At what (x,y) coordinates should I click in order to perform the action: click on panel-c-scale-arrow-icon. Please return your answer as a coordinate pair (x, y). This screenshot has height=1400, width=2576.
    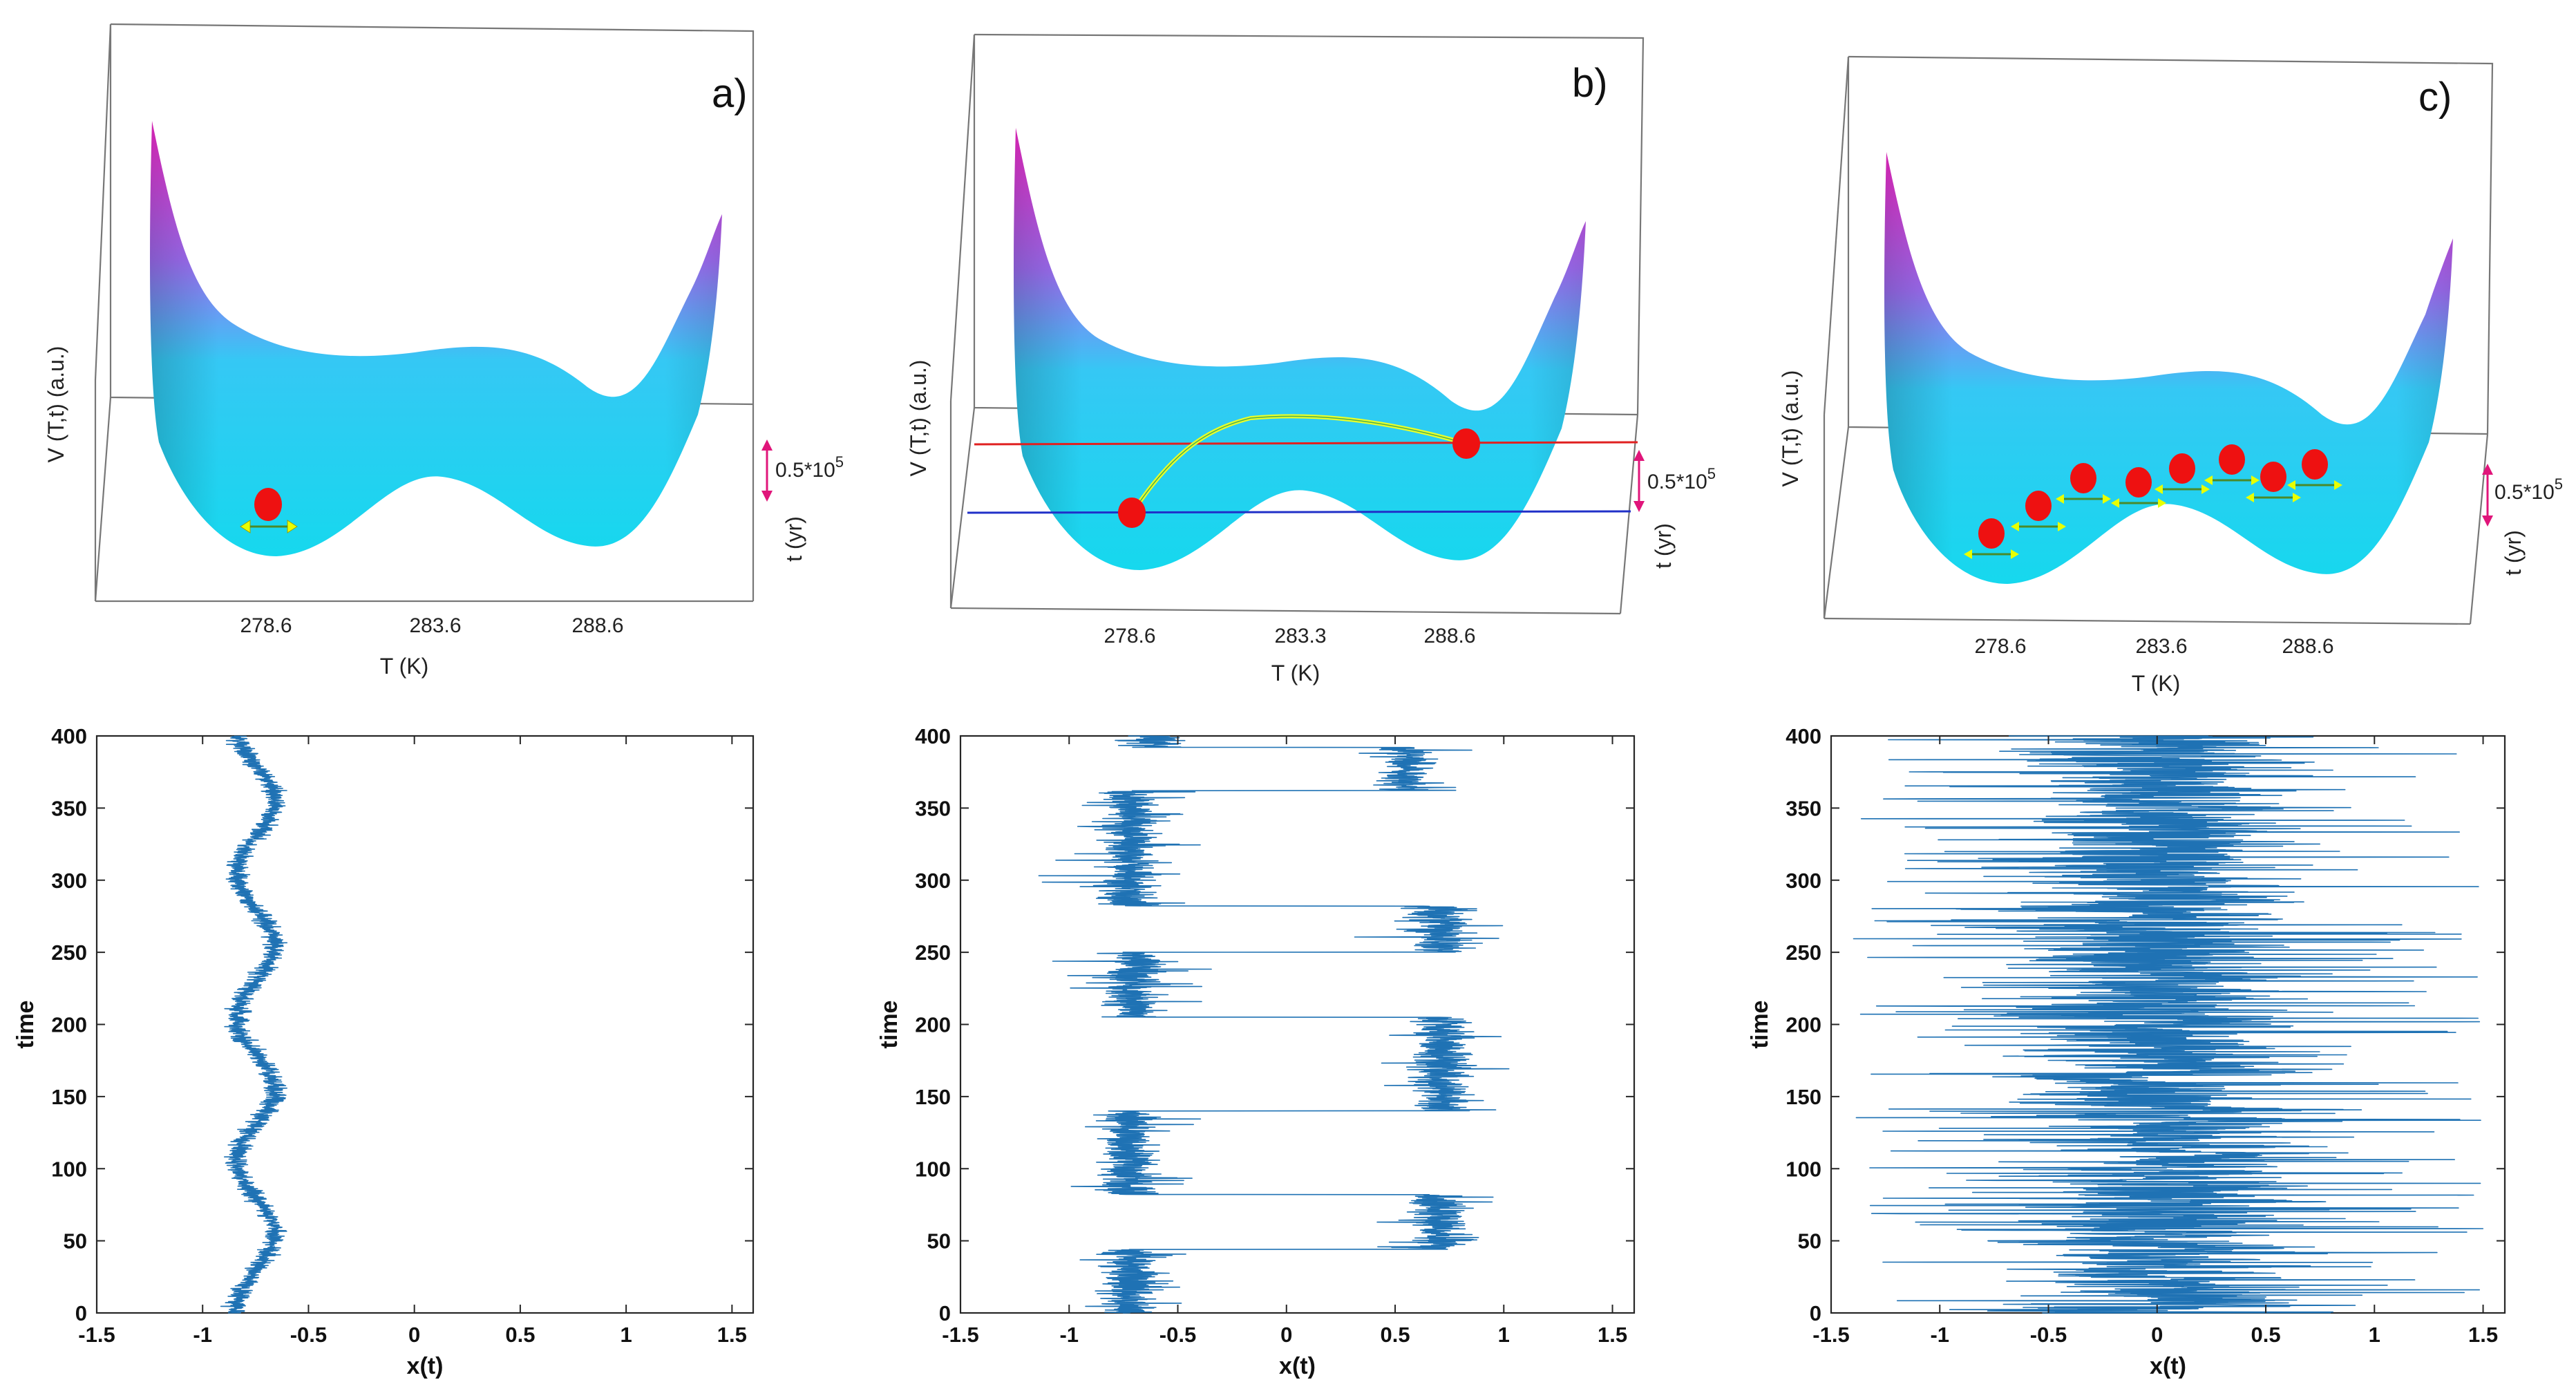
    Looking at the image, I should click on (2487, 495).